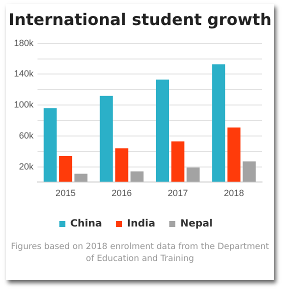 This screenshot has height=296, width=286. What do you see at coordinates (24, 73) in the screenshot?
I see `y-tick-label: 140k` at bounding box center [24, 73].